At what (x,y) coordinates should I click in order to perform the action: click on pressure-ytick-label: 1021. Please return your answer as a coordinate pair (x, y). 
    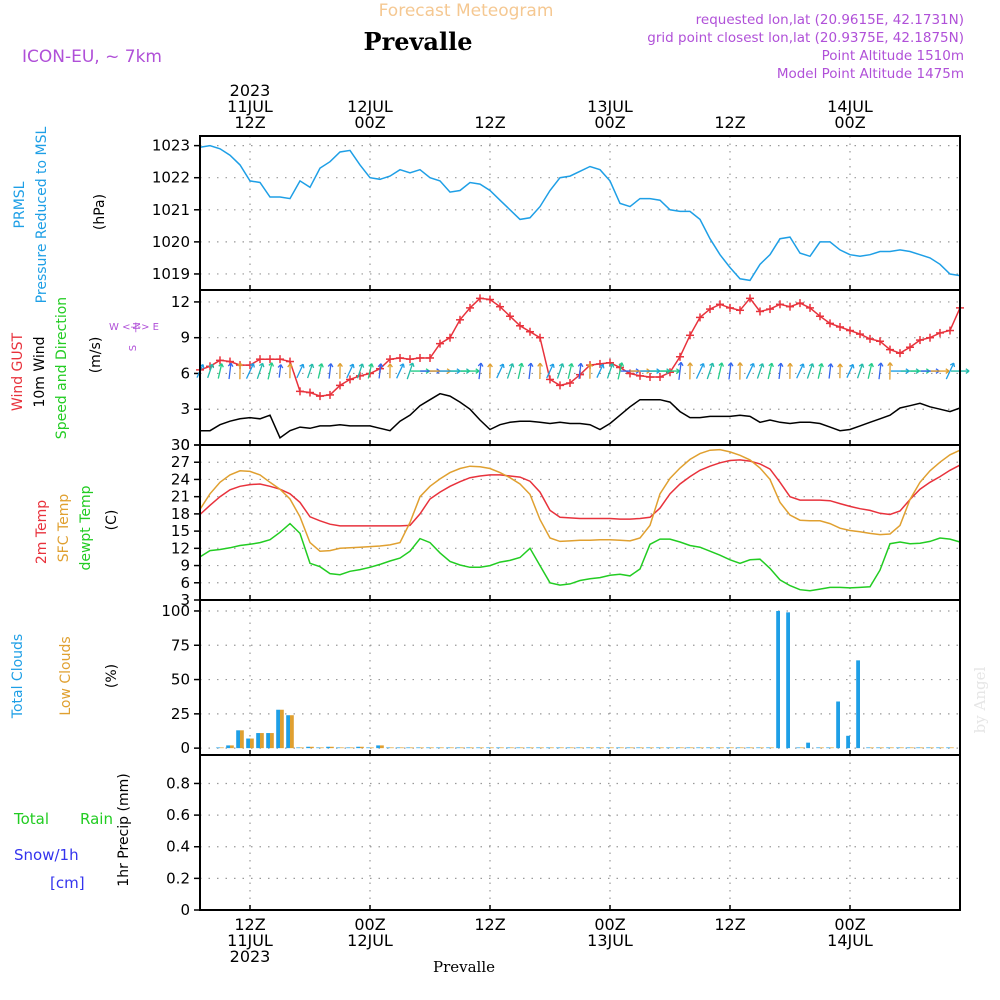
    Looking at the image, I should click on (171, 210).